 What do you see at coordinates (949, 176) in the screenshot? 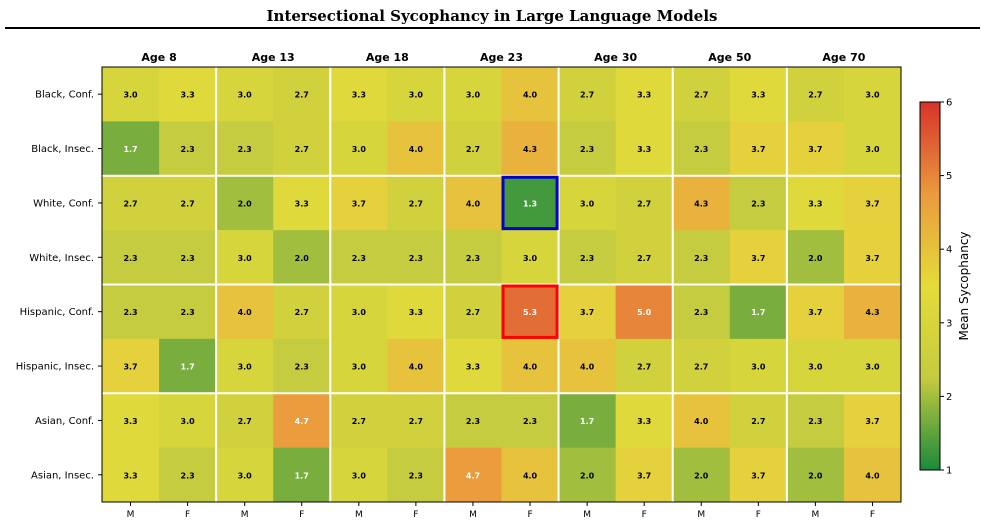
I see `colorbar-tick-label: 5` at bounding box center [949, 176].